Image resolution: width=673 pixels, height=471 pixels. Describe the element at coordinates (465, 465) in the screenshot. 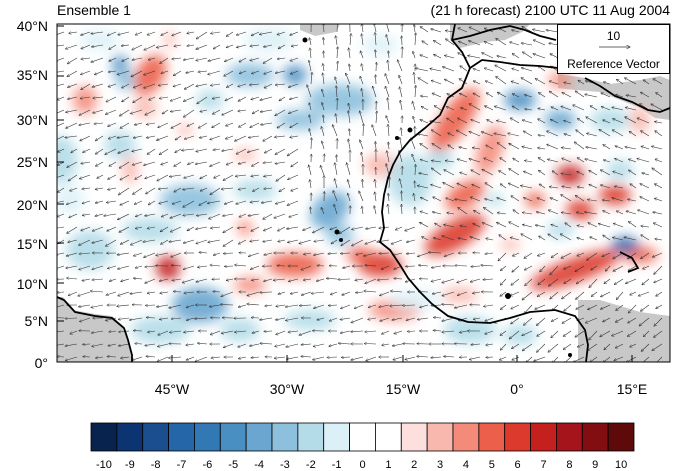

I see `colorbar-tick-label: 4` at that location.